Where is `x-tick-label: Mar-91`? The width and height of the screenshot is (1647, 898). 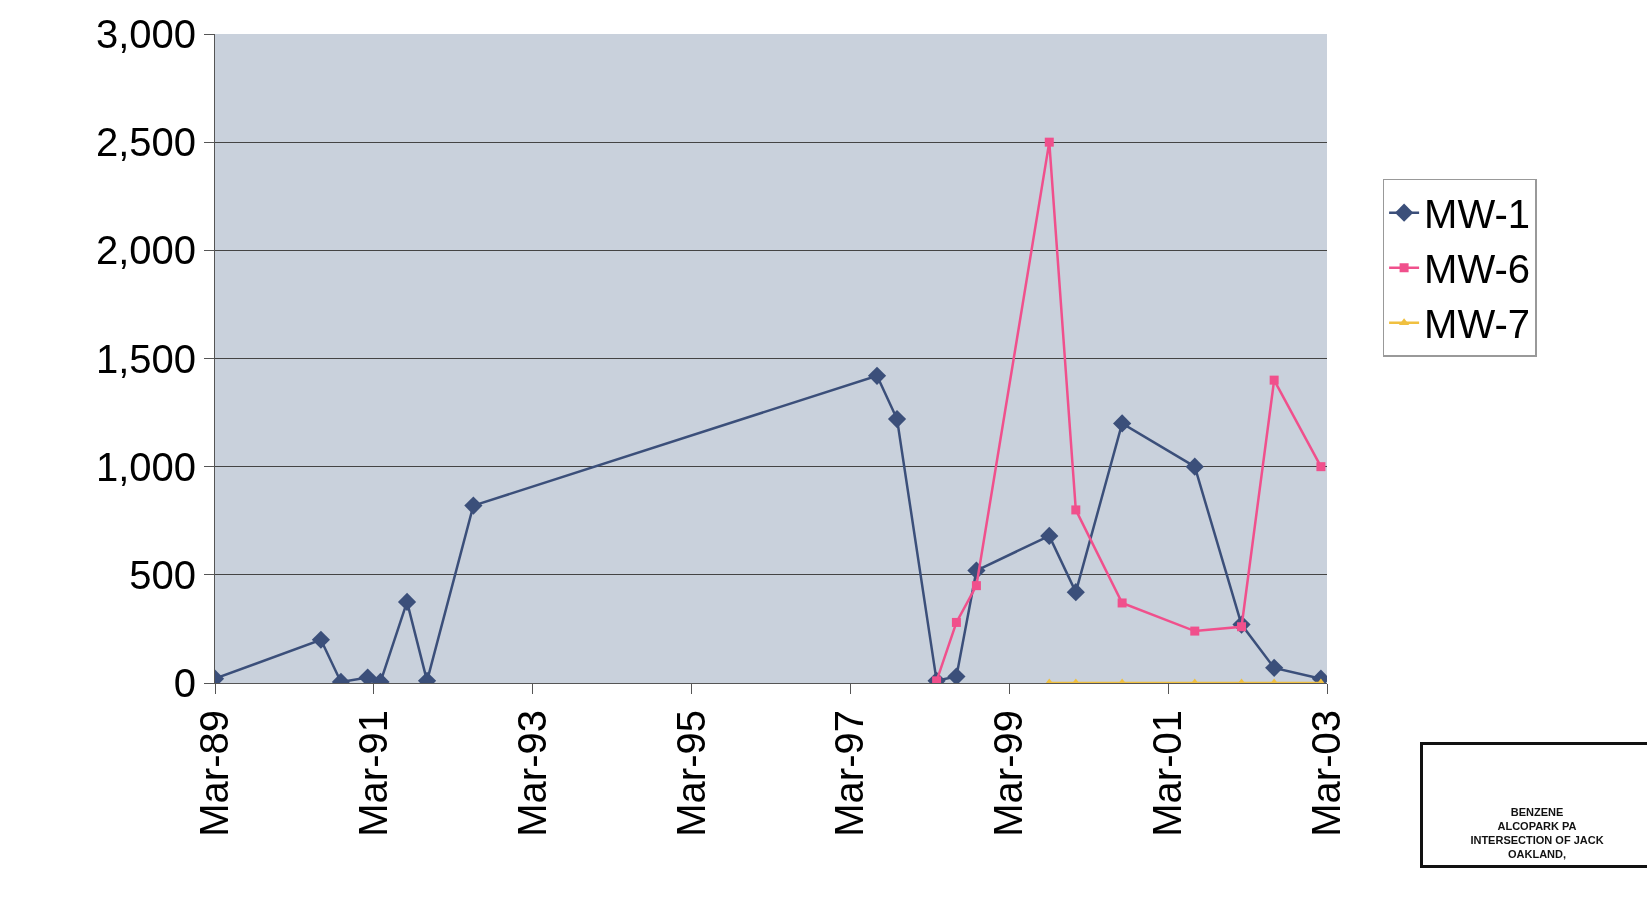 x-tick-label: Mar-91 is located at coordinates (372, 773).